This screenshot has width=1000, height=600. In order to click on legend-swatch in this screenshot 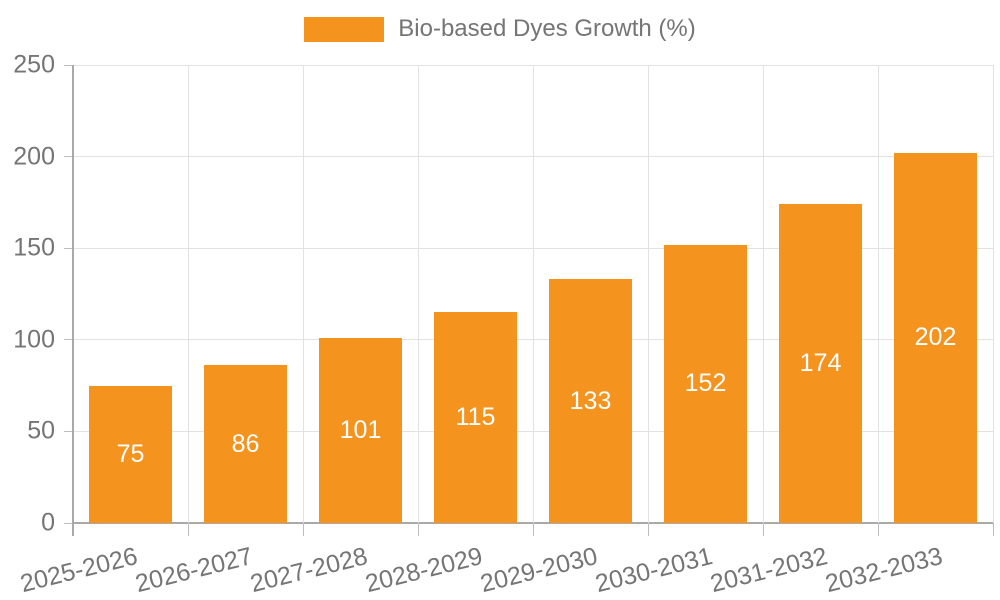, I will do `click(344, 29)`.